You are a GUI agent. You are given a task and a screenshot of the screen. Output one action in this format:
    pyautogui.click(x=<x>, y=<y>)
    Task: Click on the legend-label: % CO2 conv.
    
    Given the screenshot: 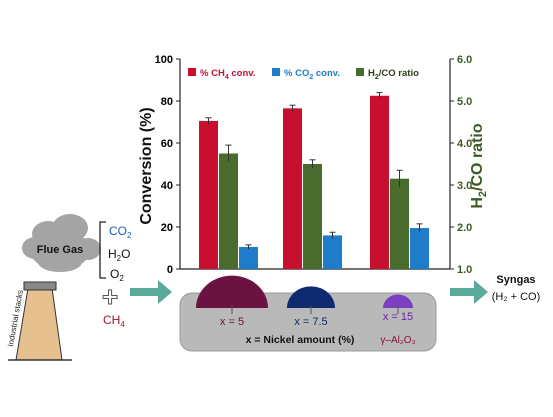 What is the action you would take?
    pyautogui.click(x=312, y=74)
    